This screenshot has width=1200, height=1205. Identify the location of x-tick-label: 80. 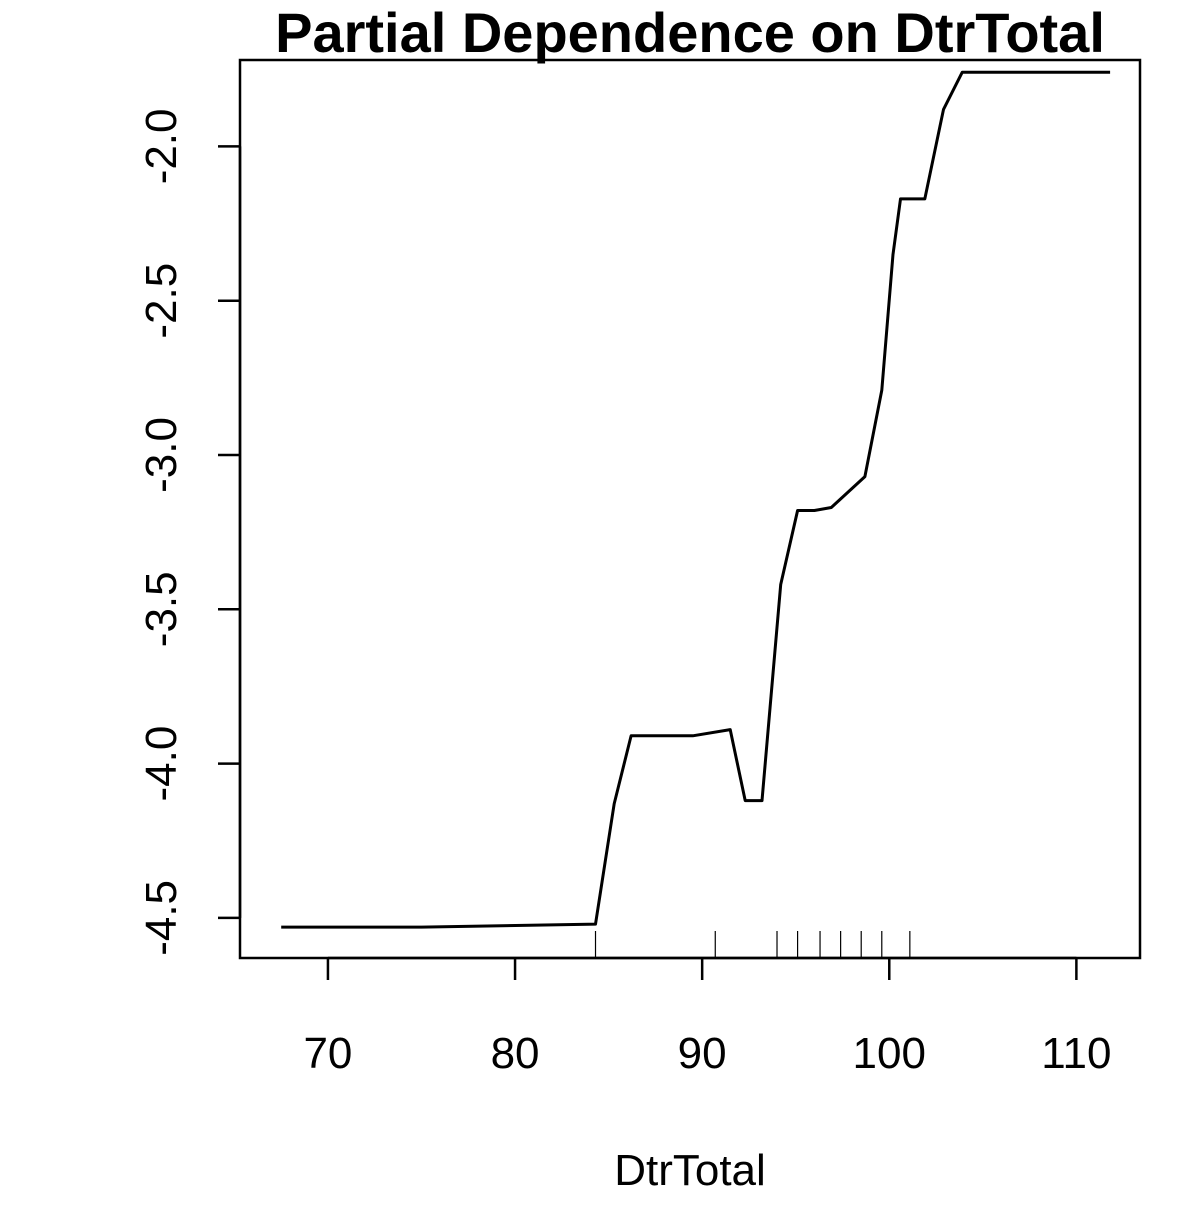
(515, 1053).